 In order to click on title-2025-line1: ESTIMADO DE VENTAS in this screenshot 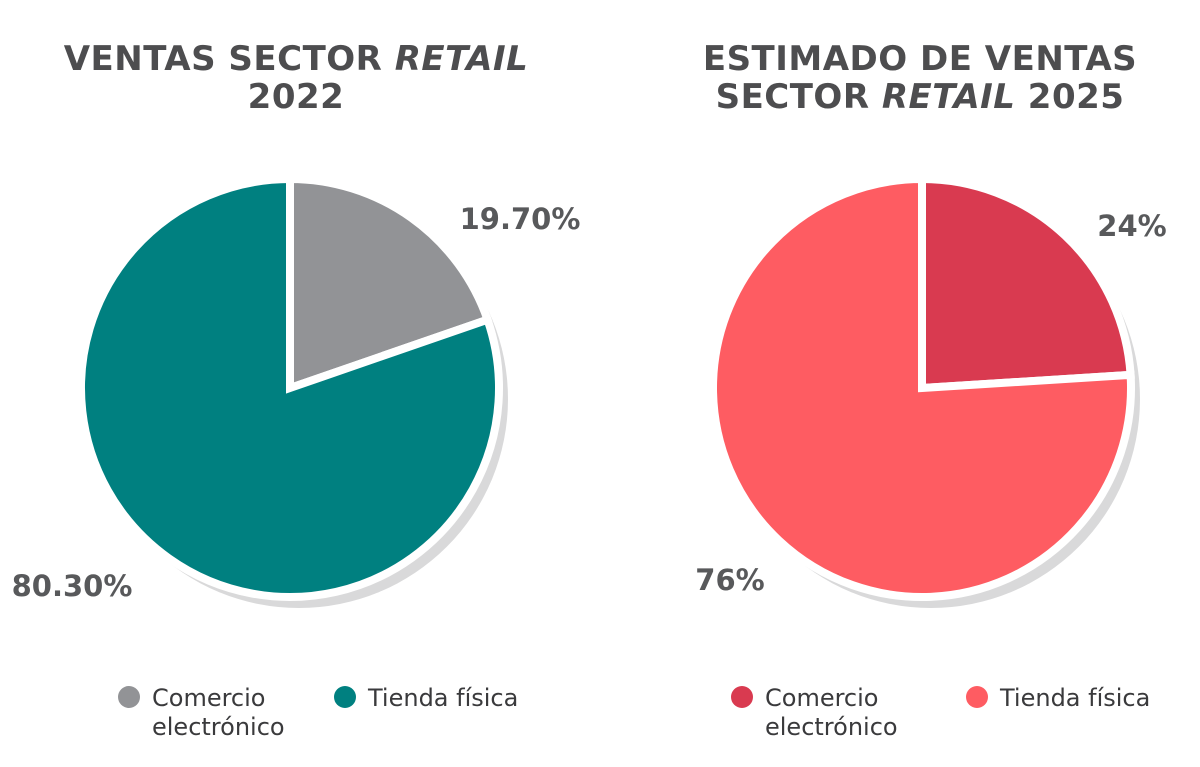, I will do `click(920, 59)`.